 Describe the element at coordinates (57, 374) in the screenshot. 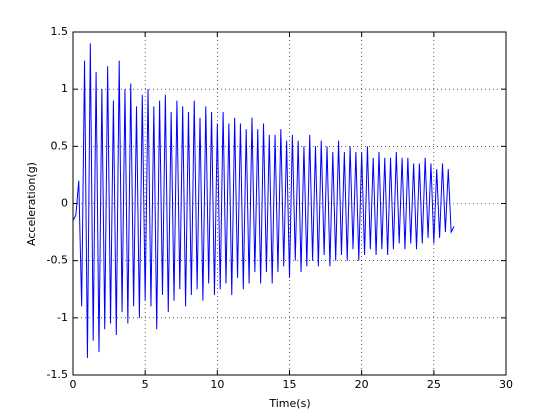

I see `y-tick-label: -1.5` at that location.